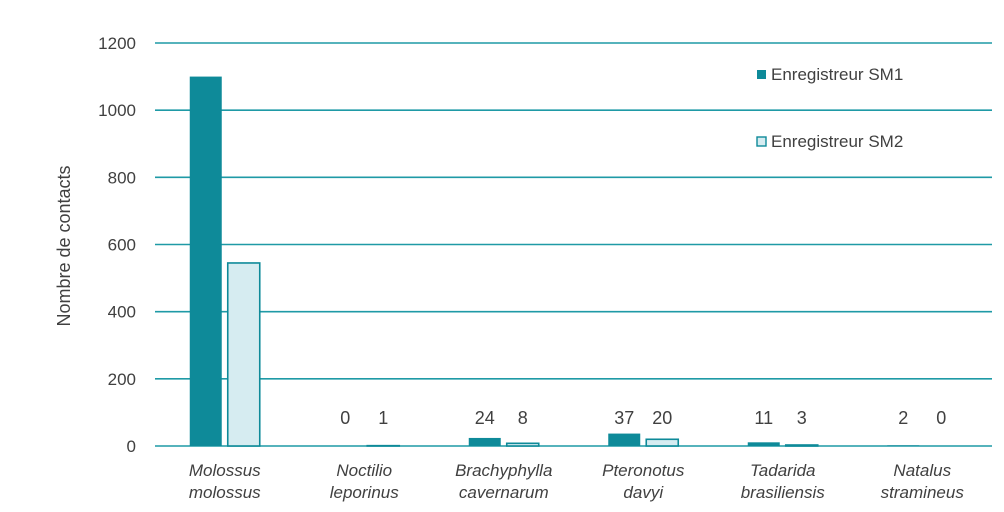  Describe the element at coordinates (122, 379) in the screenshot. I see `y-tick-label: 200` at that location.